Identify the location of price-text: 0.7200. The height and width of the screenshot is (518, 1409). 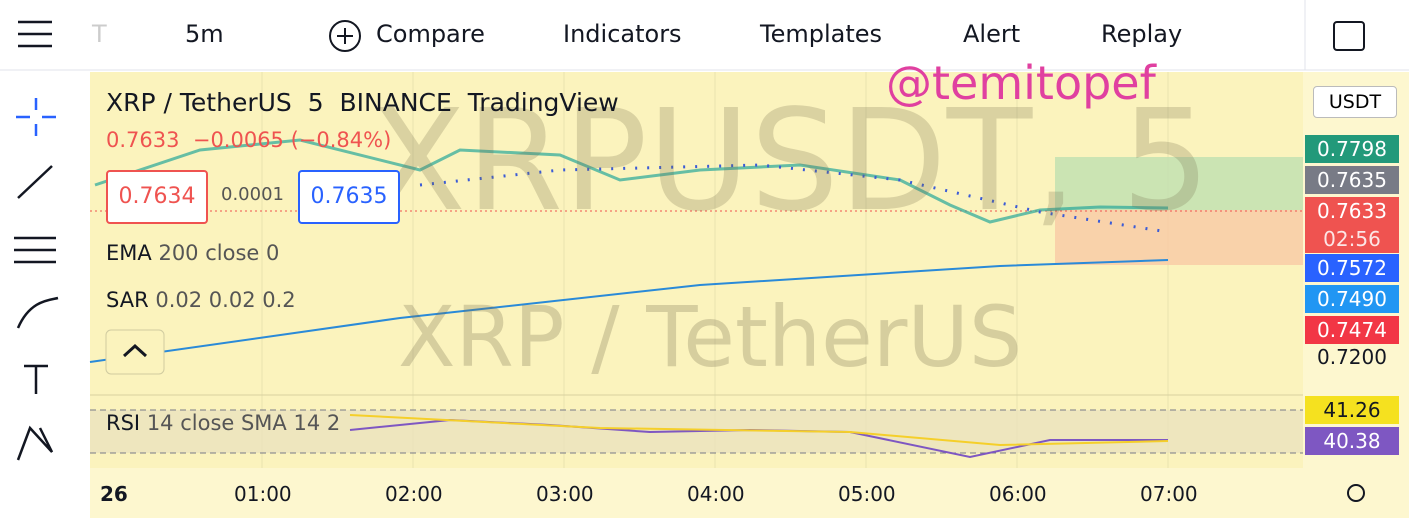
(1352, 357).